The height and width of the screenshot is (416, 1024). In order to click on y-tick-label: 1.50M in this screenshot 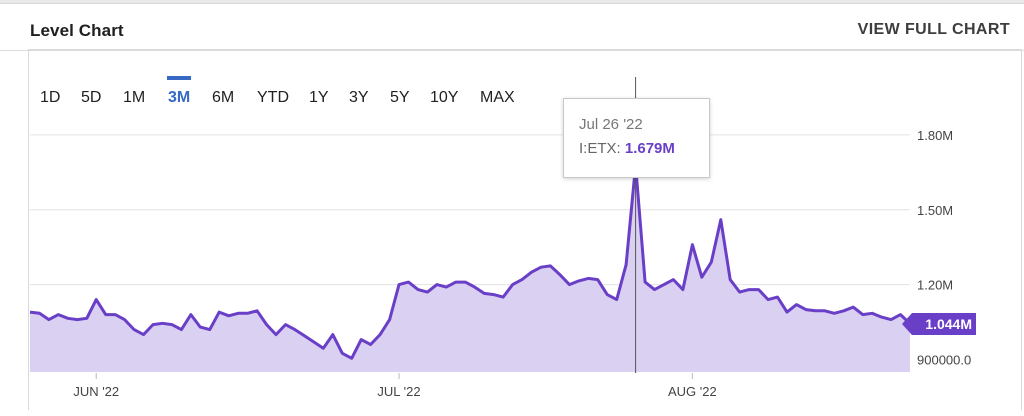, I will do `click(935, 210)`.